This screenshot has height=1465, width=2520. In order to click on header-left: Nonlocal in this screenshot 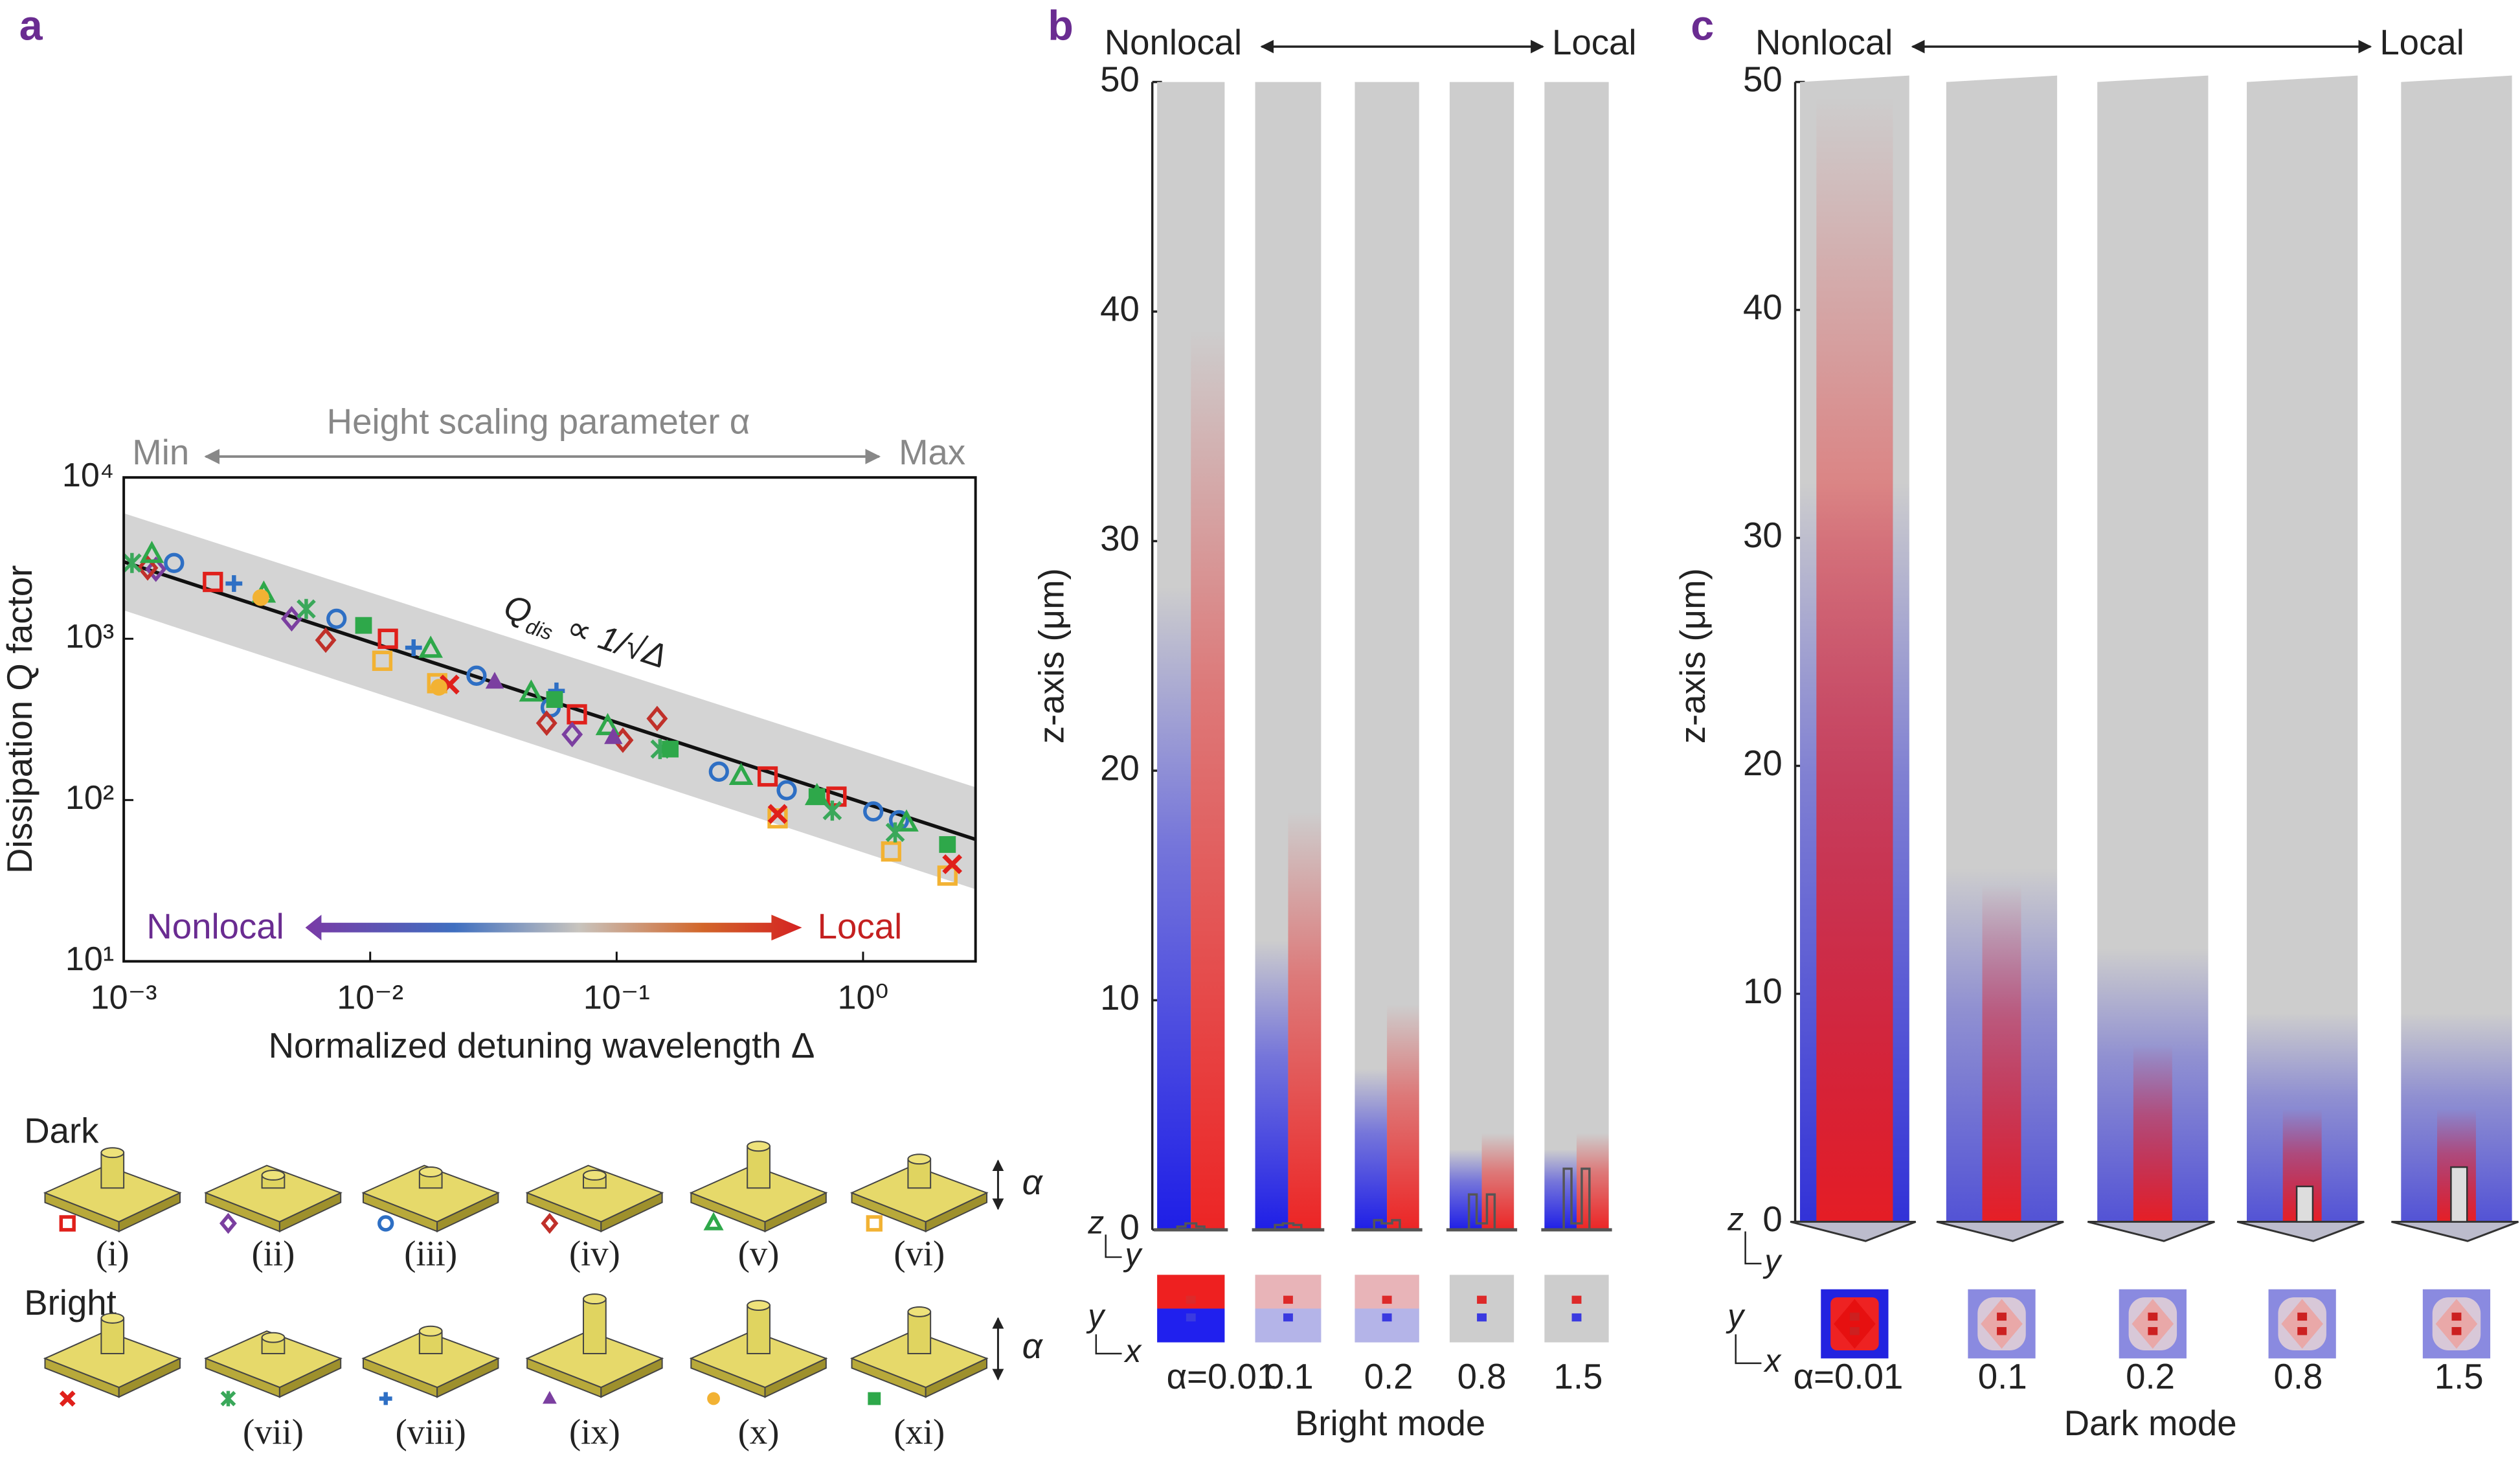, I will do `click(1824, 42)`.